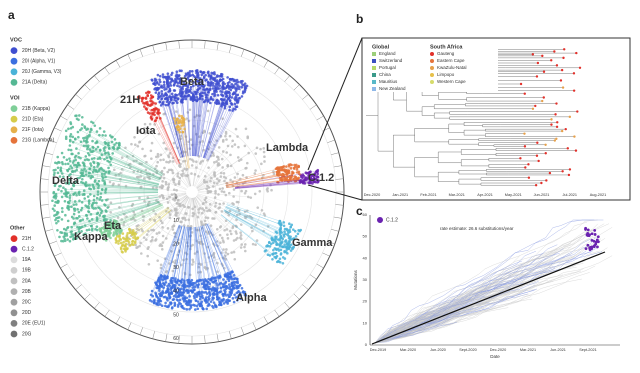 The height and width of the screenshot is (373, 640). Describe the element at coordinates (449, 317) in the screenshot. I see `lineage` at that location.